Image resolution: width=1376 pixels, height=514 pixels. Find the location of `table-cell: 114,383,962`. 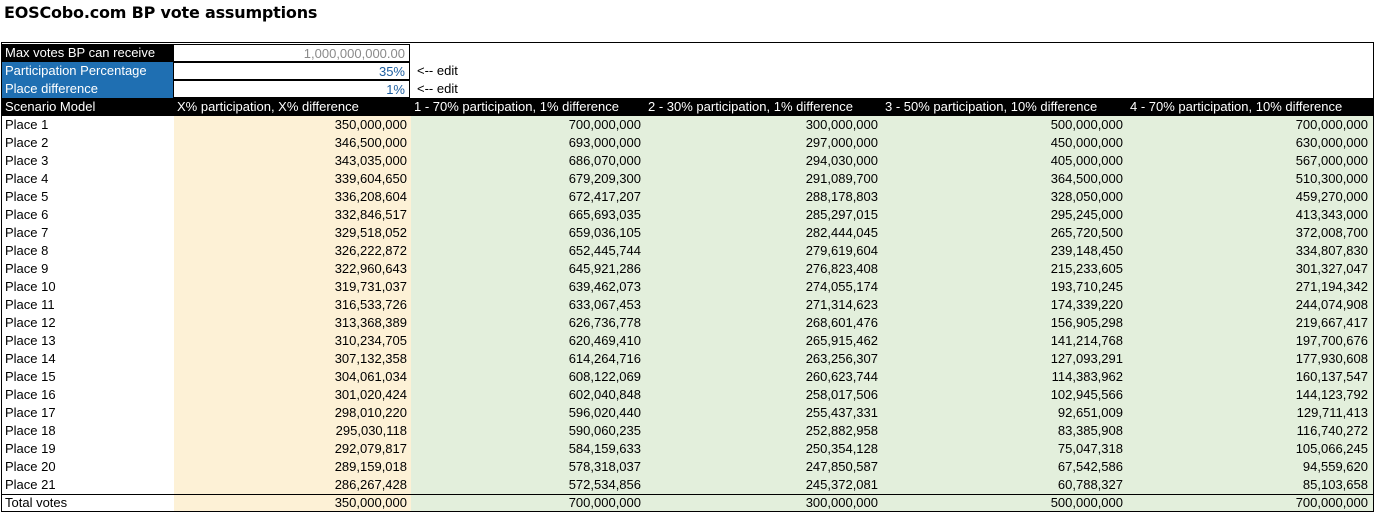

table-cell: 114,383,962 is located at coordinates (1087, 376).